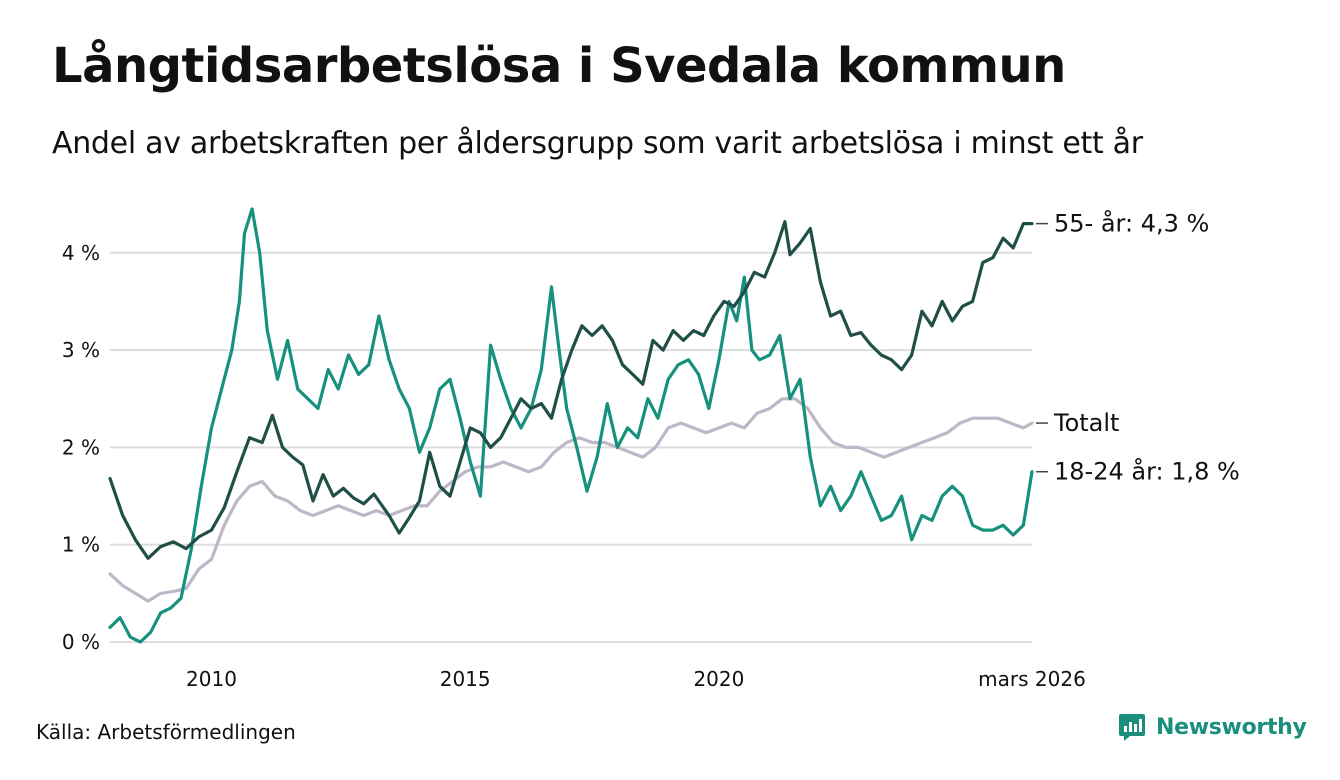 The image size is (1340, 780). I want to click on x-tick-label: mars 2026, so click(1032, 679).